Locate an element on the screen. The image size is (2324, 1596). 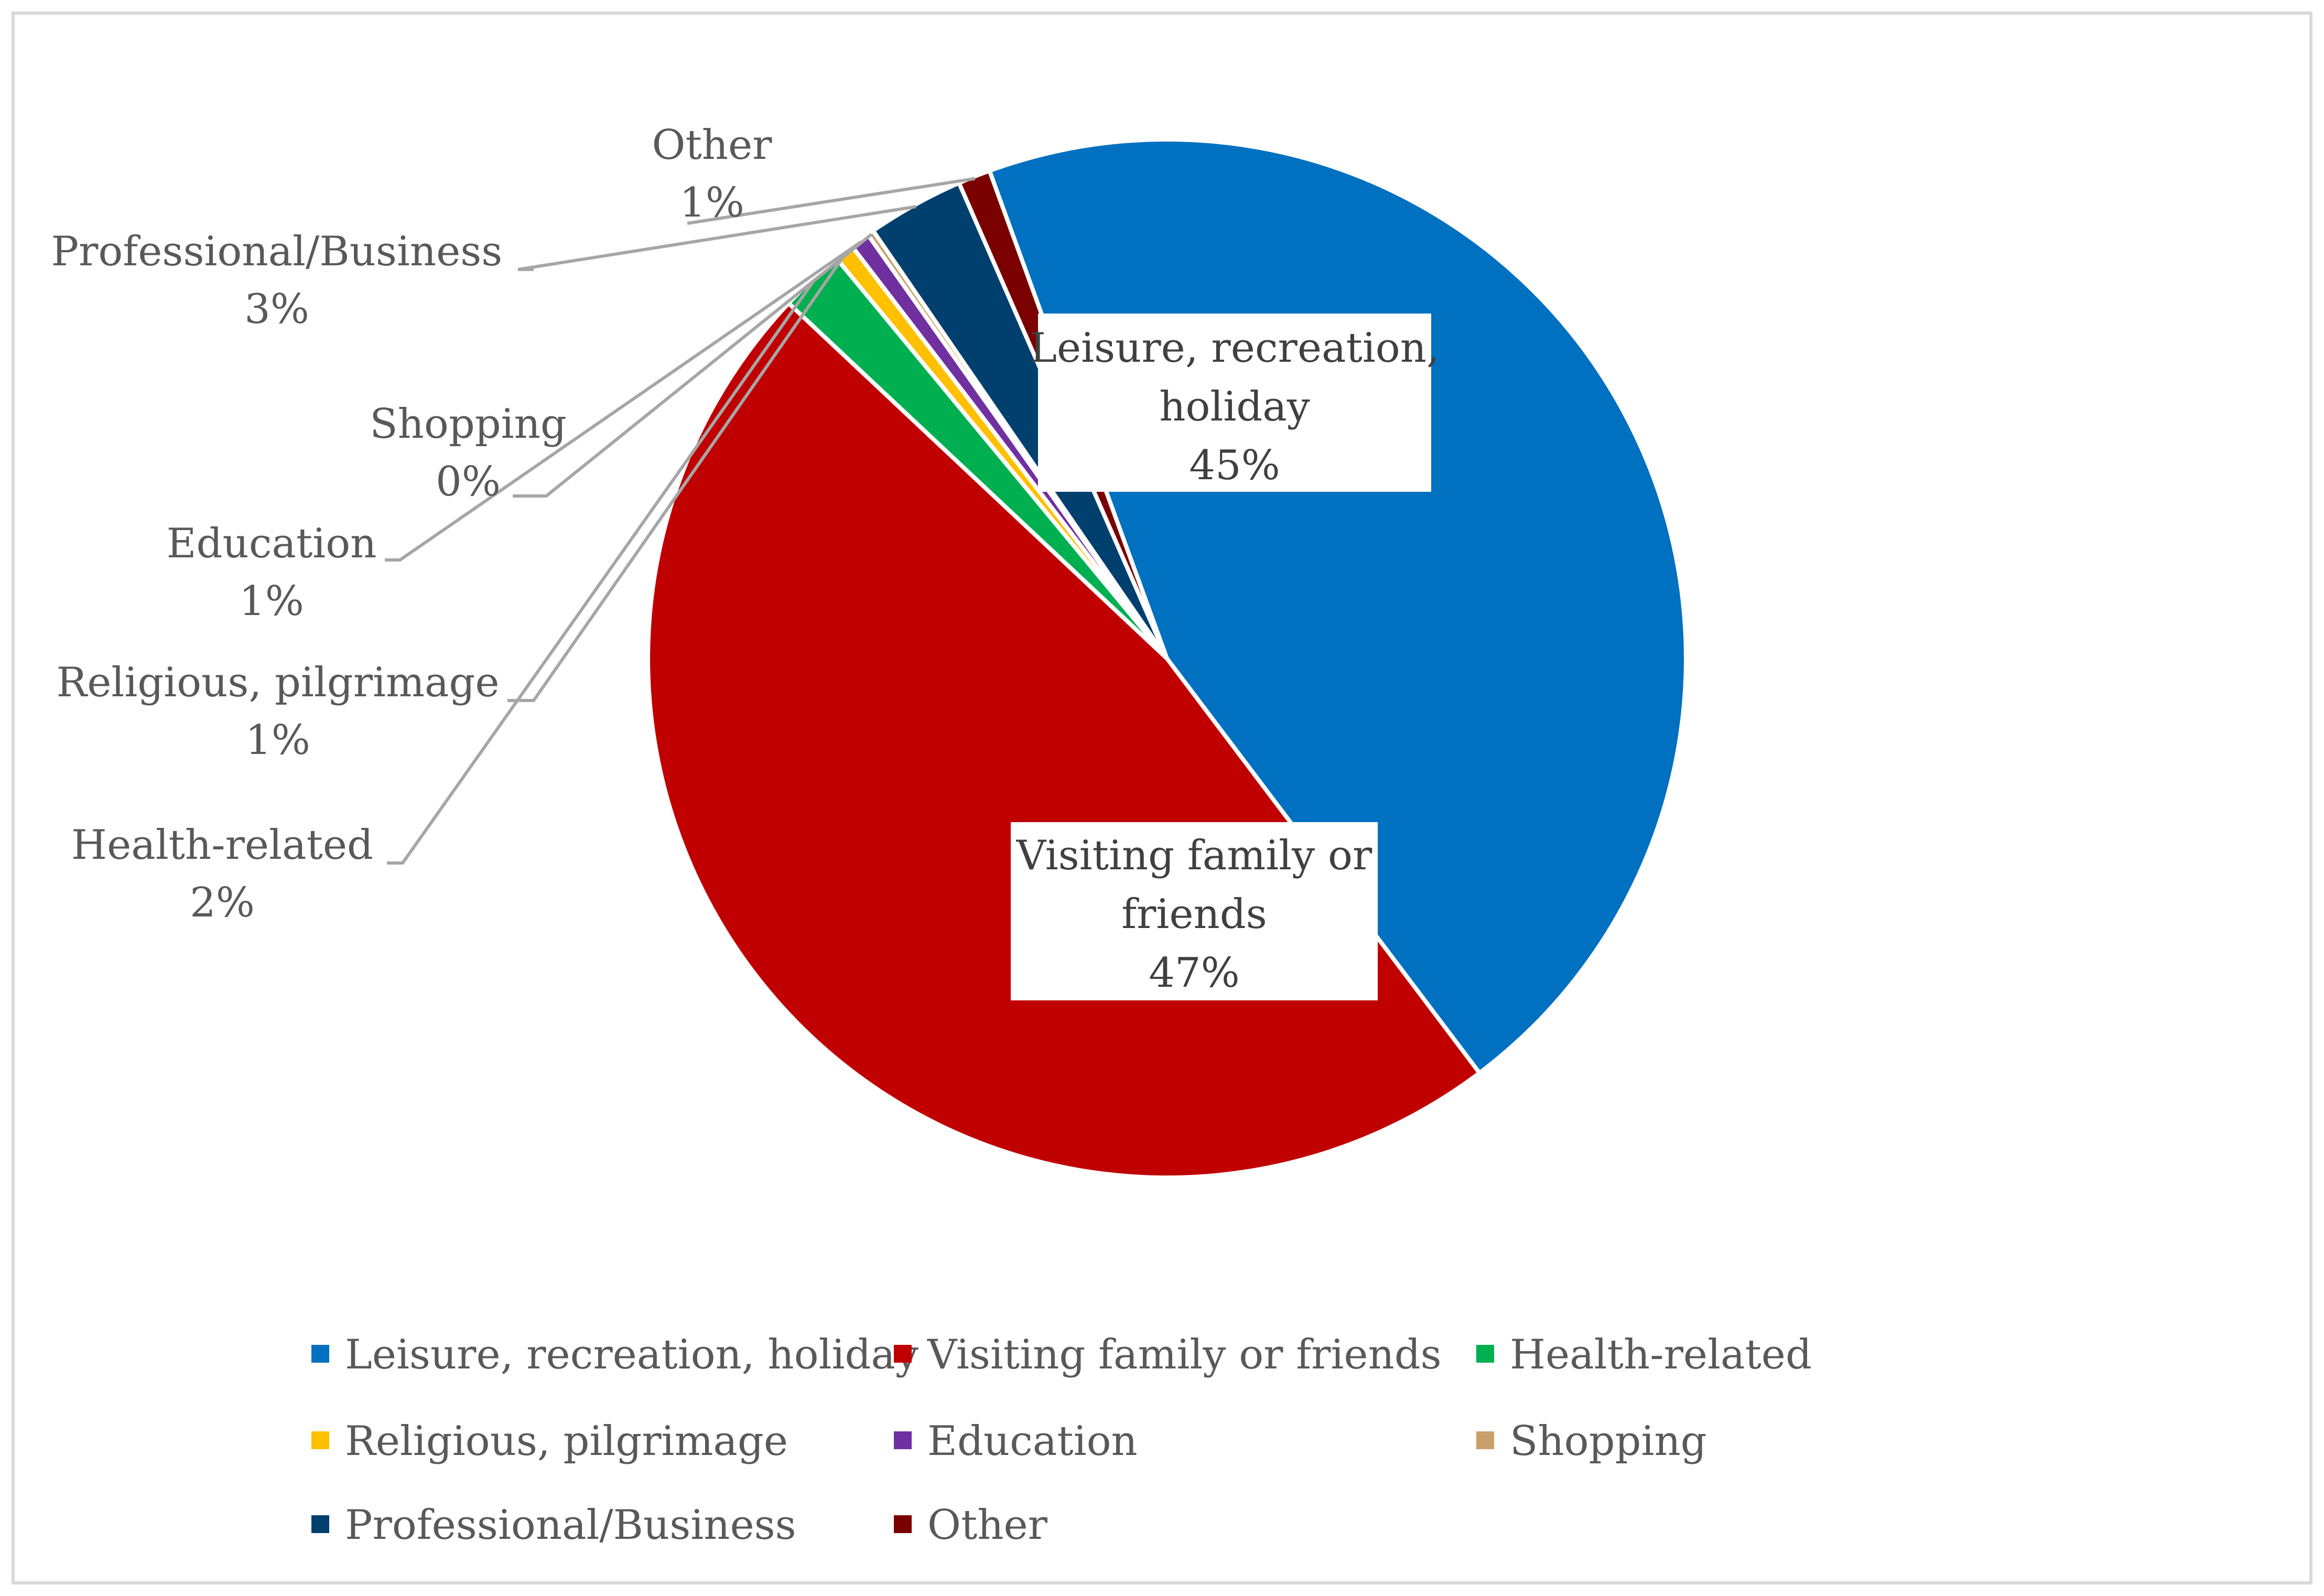
leader-line-professional-business is located at coordinates (716, 238).